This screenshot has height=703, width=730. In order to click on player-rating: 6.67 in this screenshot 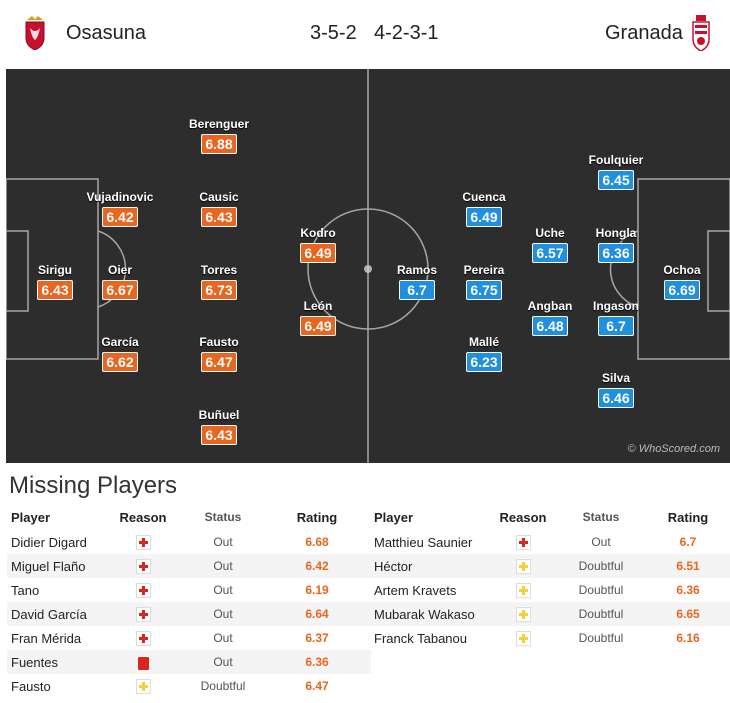, I will do `click(120, 290)`.